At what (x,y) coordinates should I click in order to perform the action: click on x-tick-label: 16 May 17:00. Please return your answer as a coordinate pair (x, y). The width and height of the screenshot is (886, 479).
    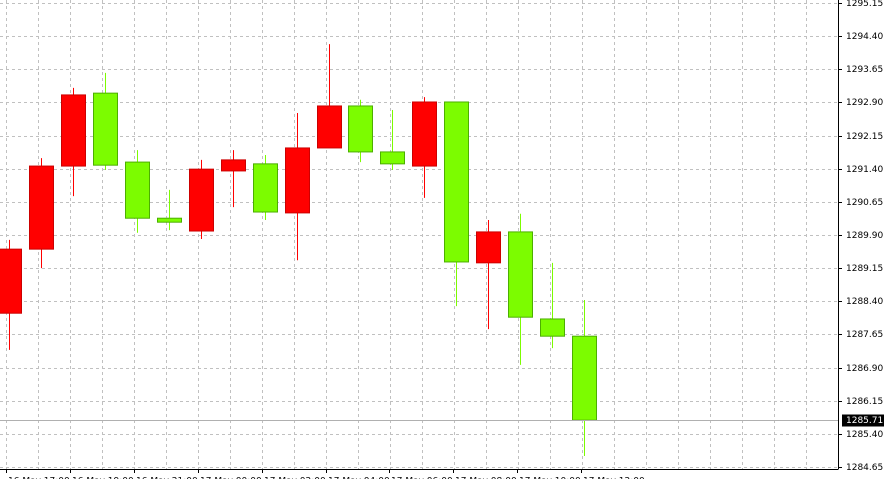
    Looking at the image, I should click on (39, 478).